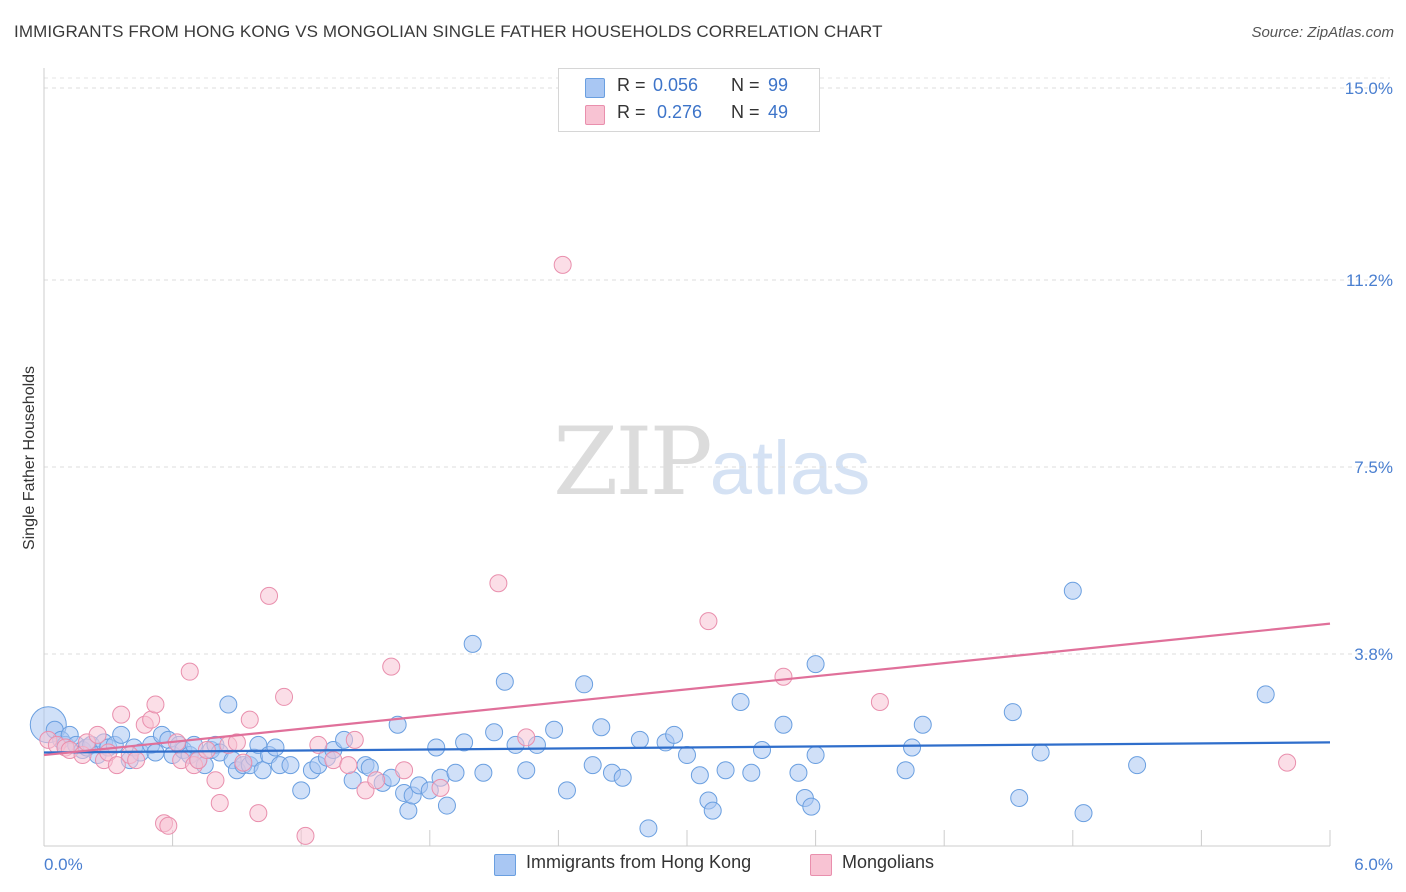  I want to click on y-tick-label-2: 11.2%, so click(1369, 280).